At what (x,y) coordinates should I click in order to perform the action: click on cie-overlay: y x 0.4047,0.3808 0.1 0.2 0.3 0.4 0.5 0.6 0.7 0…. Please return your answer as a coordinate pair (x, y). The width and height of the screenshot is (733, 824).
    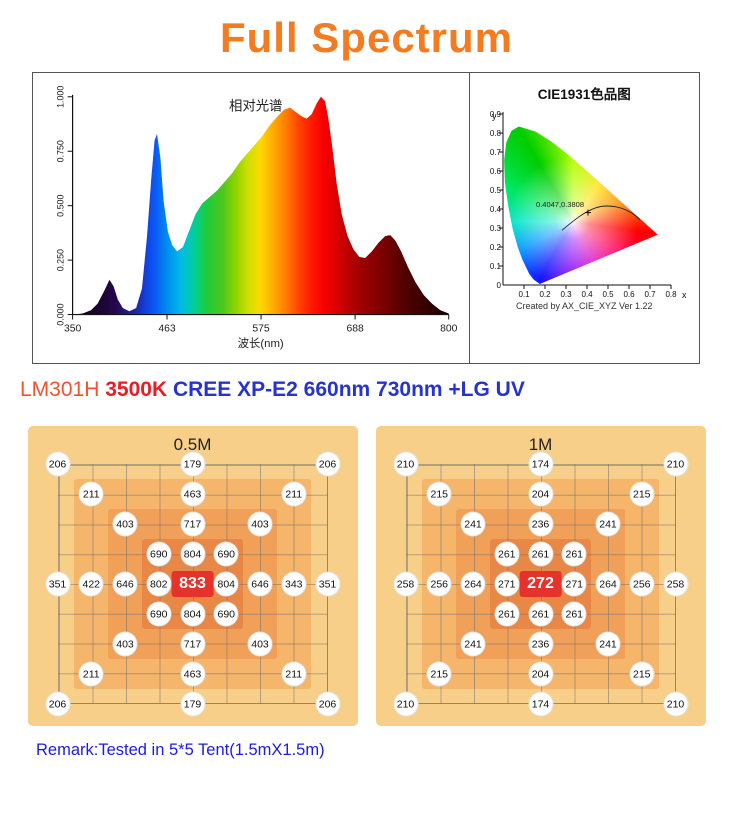
    Looking at the image, I should click on (588, 205).